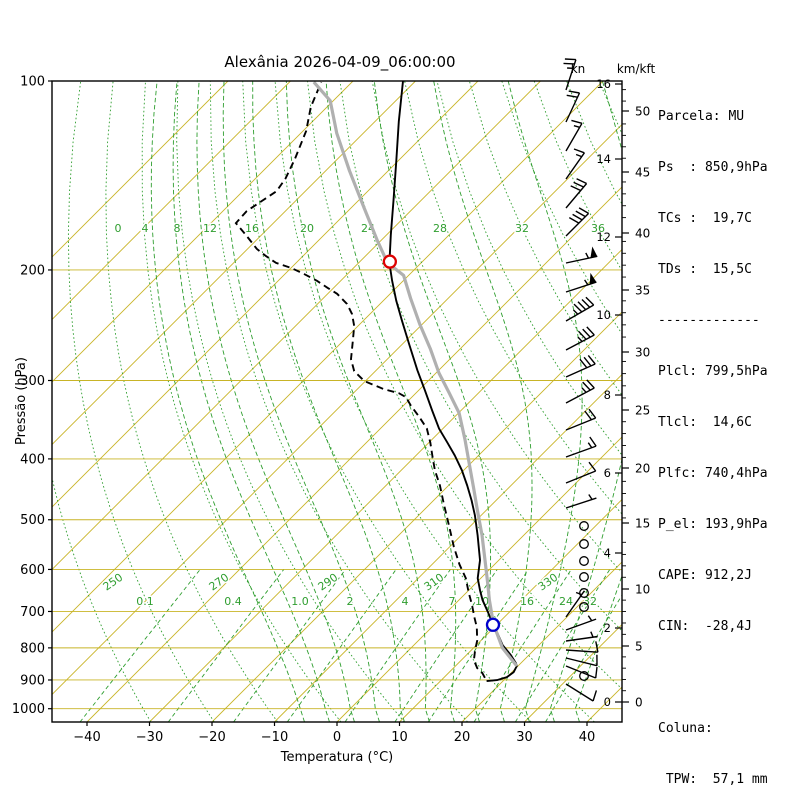 The height and width of the screenshot is (800, 800). What do you see at coordinates (233, 601) in the screenshot?
I see `mixing-ratio-label: 0.4` at bounding box center [233, 601].